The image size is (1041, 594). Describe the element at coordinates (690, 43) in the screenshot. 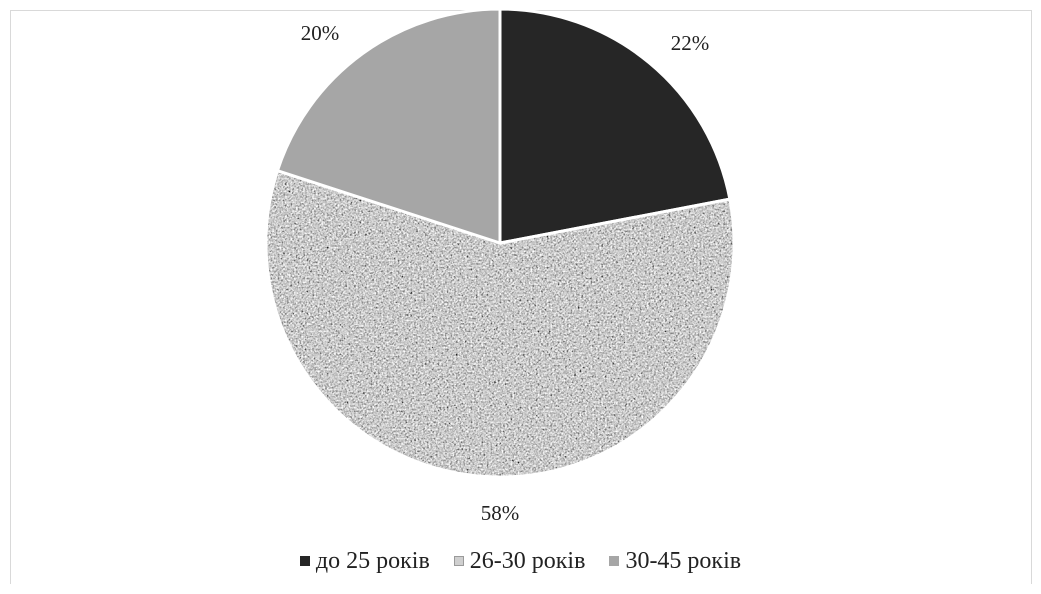

I see `data-label-slice-0: 22%` at that location.